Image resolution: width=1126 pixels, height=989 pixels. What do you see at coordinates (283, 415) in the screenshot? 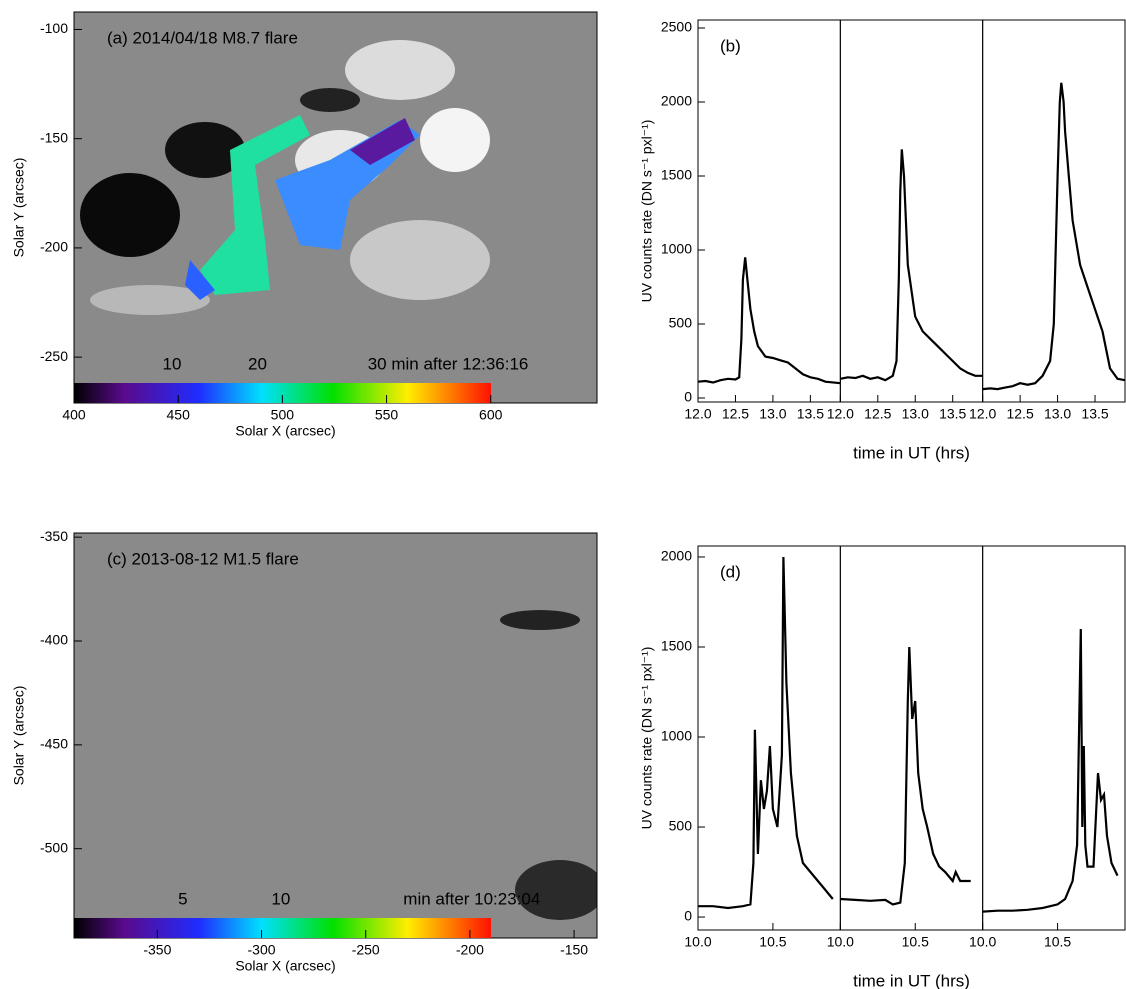
I see `x-tick-label: 500` at bounding box center [283, 415].